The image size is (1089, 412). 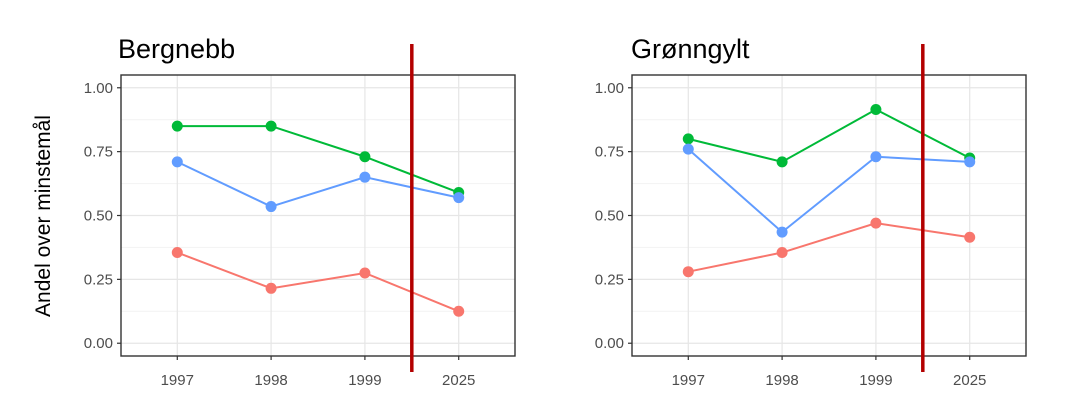 What do you see at coordinates (176, 49) in the screenshot?
I see `panel-title: Bergnebb` at bounding box center [176, 49].